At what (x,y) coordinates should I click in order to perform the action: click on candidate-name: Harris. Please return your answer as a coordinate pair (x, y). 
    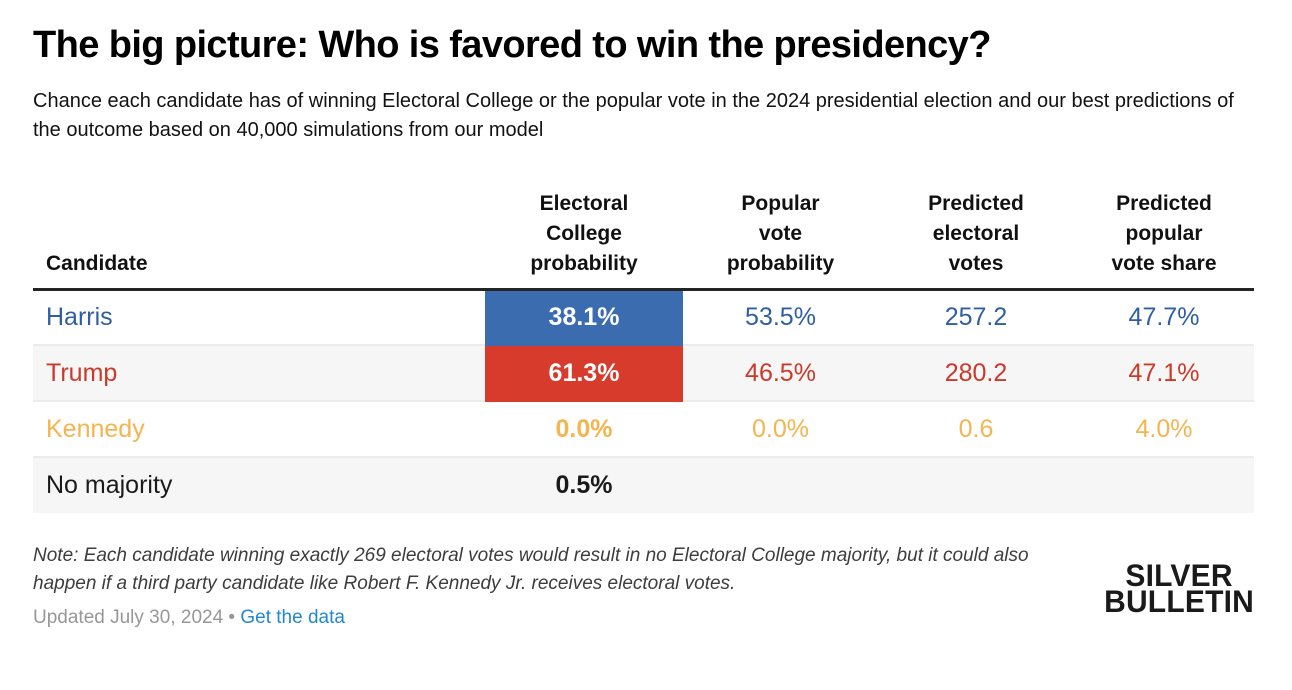
    Looking at the image, I should click on (259, 318).